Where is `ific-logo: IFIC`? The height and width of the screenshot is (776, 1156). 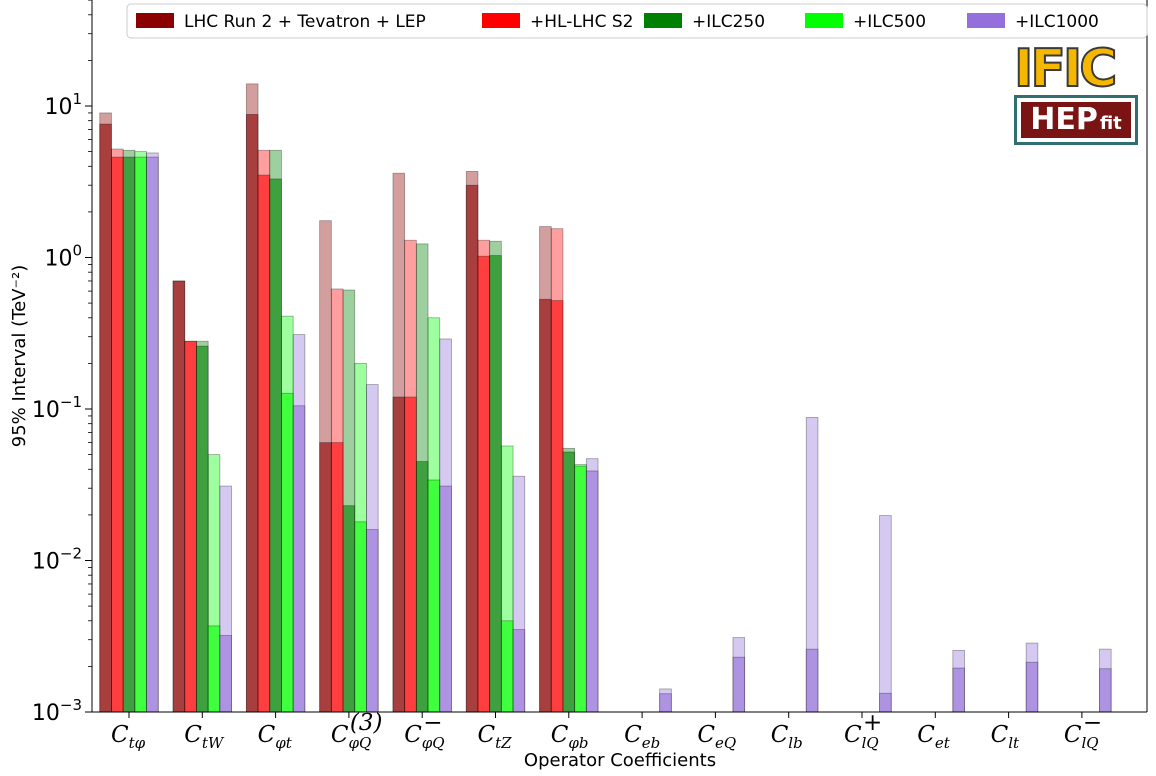
ific-logo: IFIC is located at coordinates (1075, 69).